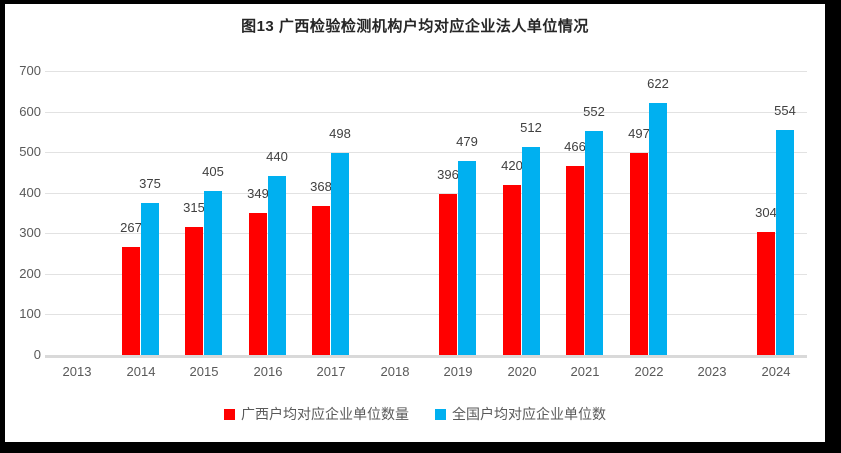 The width and height of the screenshot is (841, 453). Describe the element at coordinates (531, 127) in the screenshot. I see `bar-value-label: 512` at that location.